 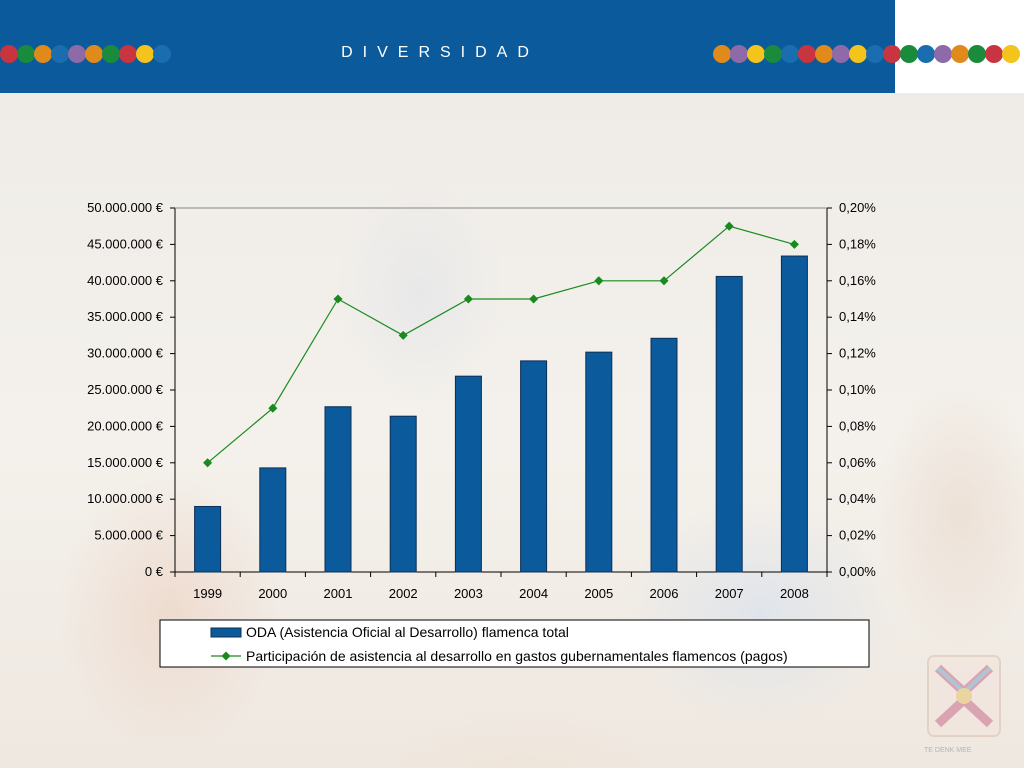 I want to click on right-y-tick-label: 0,12%, so click(x=857, y=353).